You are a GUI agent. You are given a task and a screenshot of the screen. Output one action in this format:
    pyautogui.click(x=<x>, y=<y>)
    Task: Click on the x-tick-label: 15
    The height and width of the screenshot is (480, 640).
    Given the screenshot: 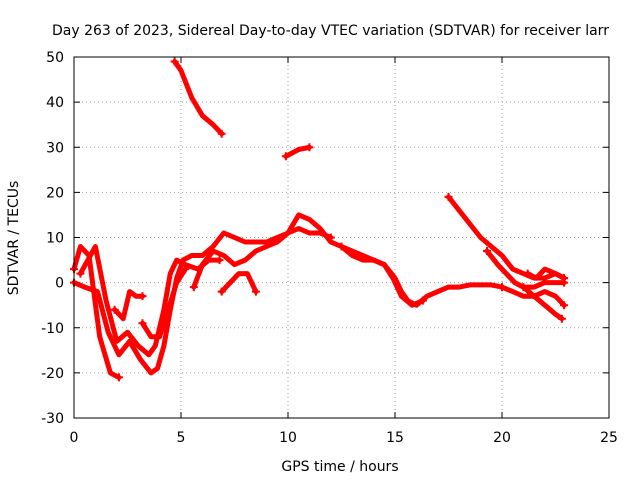 What is the action you would take?
    pyautogui.click(x=395, y=438)
    